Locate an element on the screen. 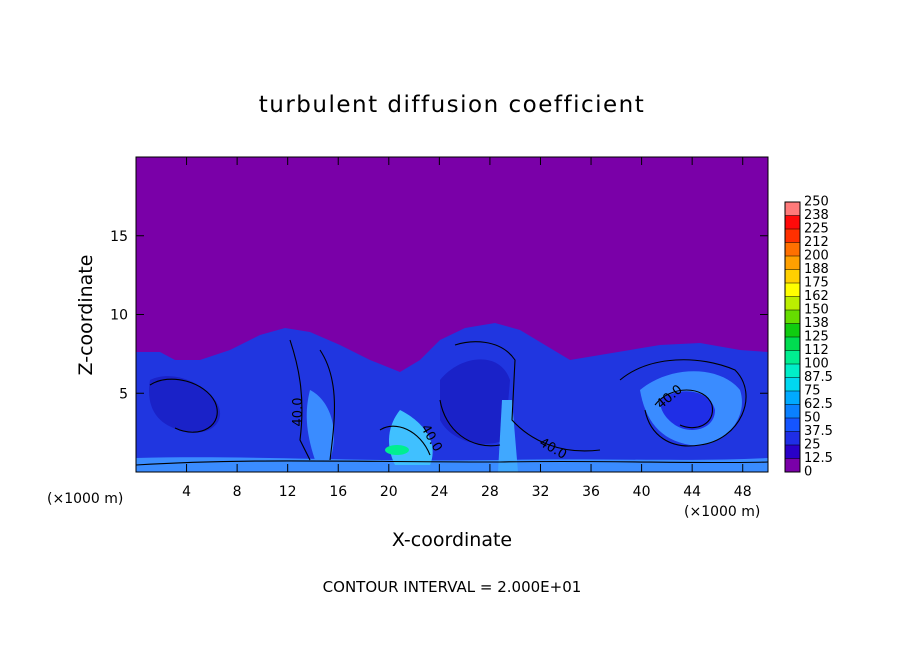  y-tick-label: 15 is located at coordinates (119, 237).